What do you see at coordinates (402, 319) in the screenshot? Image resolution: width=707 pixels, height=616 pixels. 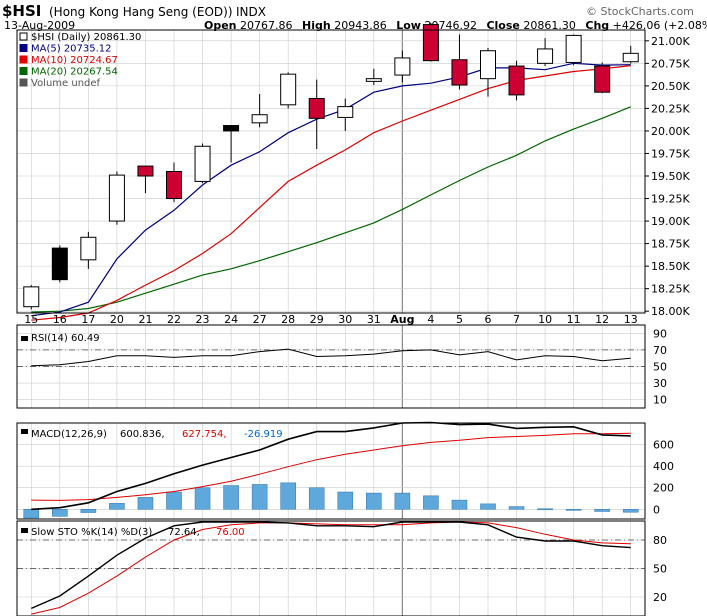 I see `x-tick-label: Aug` at bounding box center [402, 319].